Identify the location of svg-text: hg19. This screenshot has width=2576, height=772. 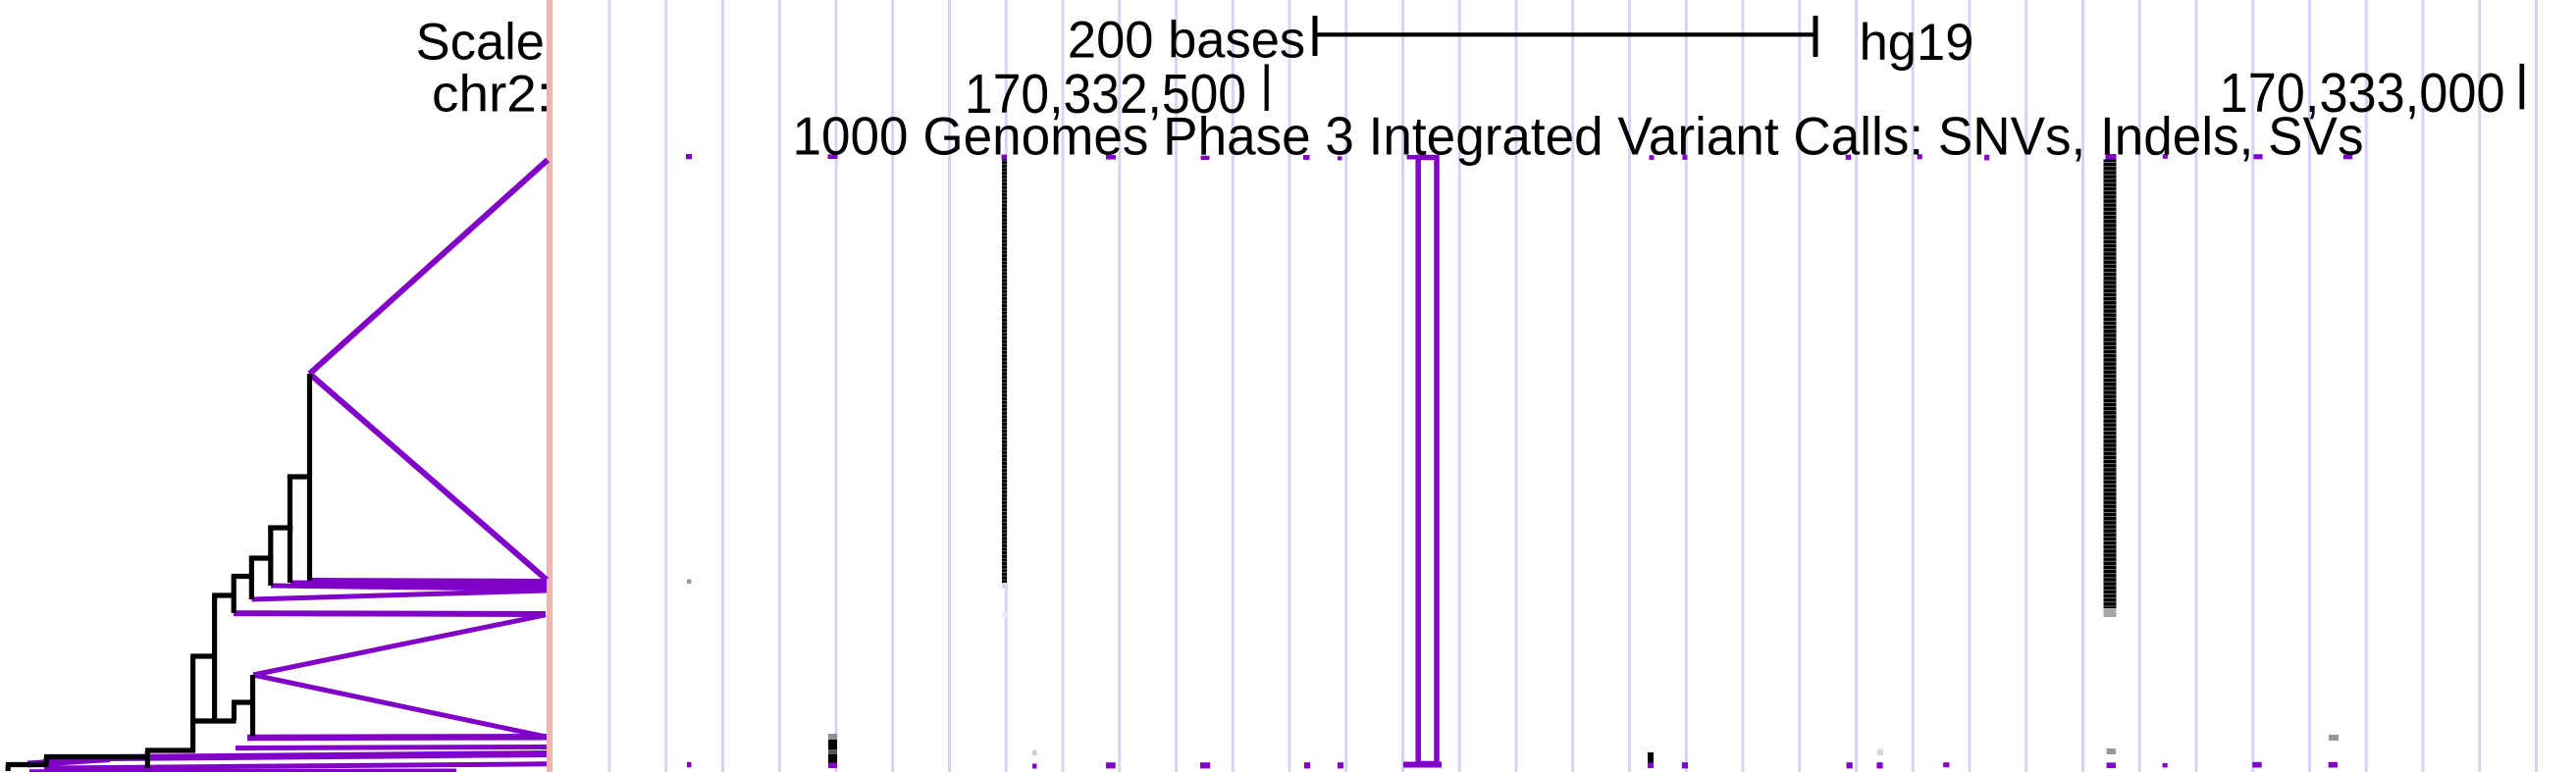
(1917, 43).